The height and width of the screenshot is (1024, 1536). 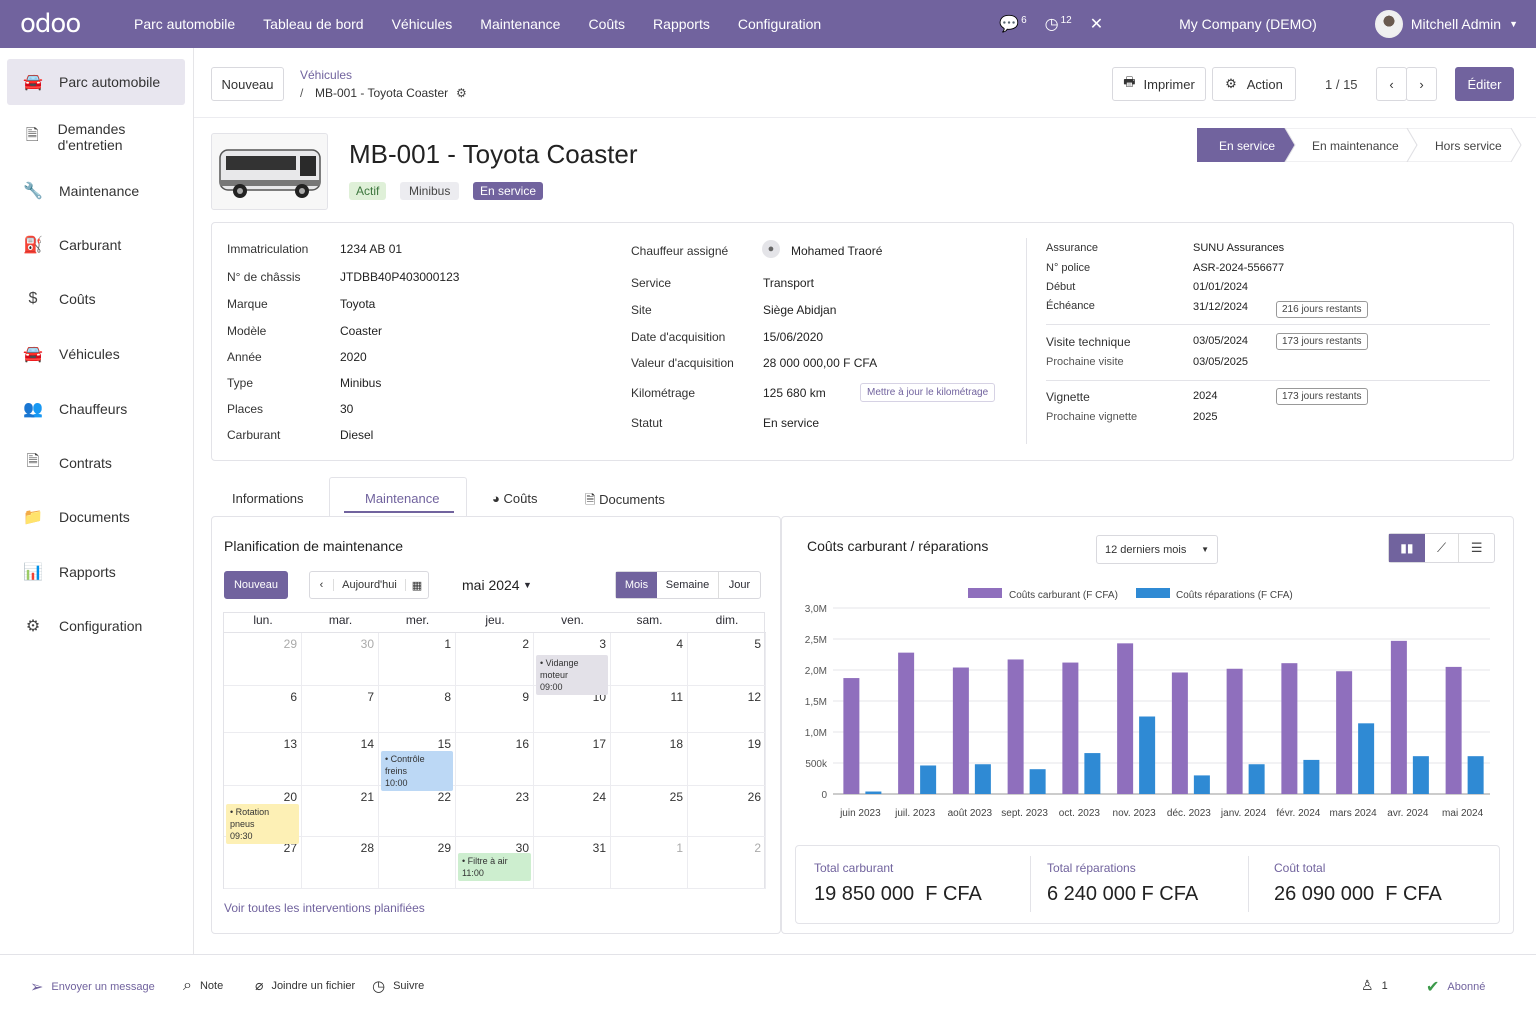 I want to click on list-icon: ☰, so click(x=1476, y=547).